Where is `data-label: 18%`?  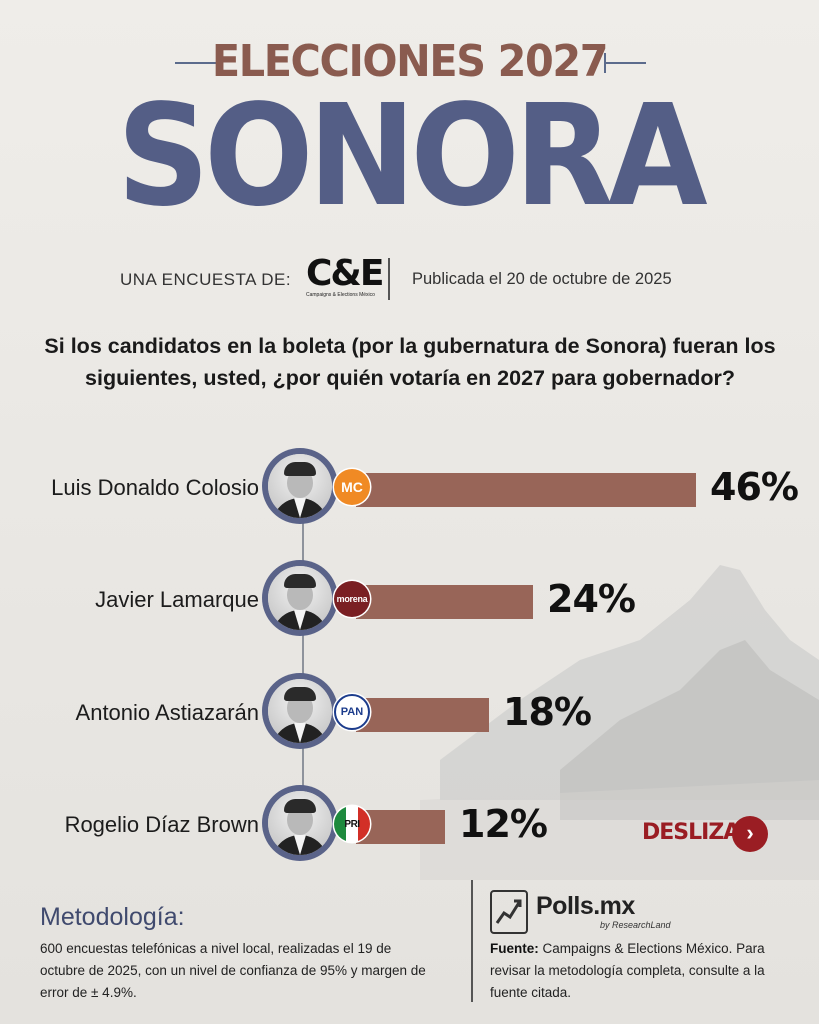 data-label: 18% is located at coordinates (547, 712).